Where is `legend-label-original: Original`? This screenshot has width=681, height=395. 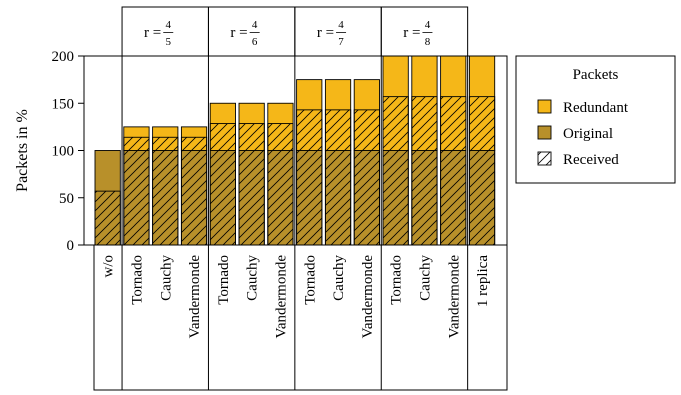
legend-label-original: Original is located at coordinates (588, 134).